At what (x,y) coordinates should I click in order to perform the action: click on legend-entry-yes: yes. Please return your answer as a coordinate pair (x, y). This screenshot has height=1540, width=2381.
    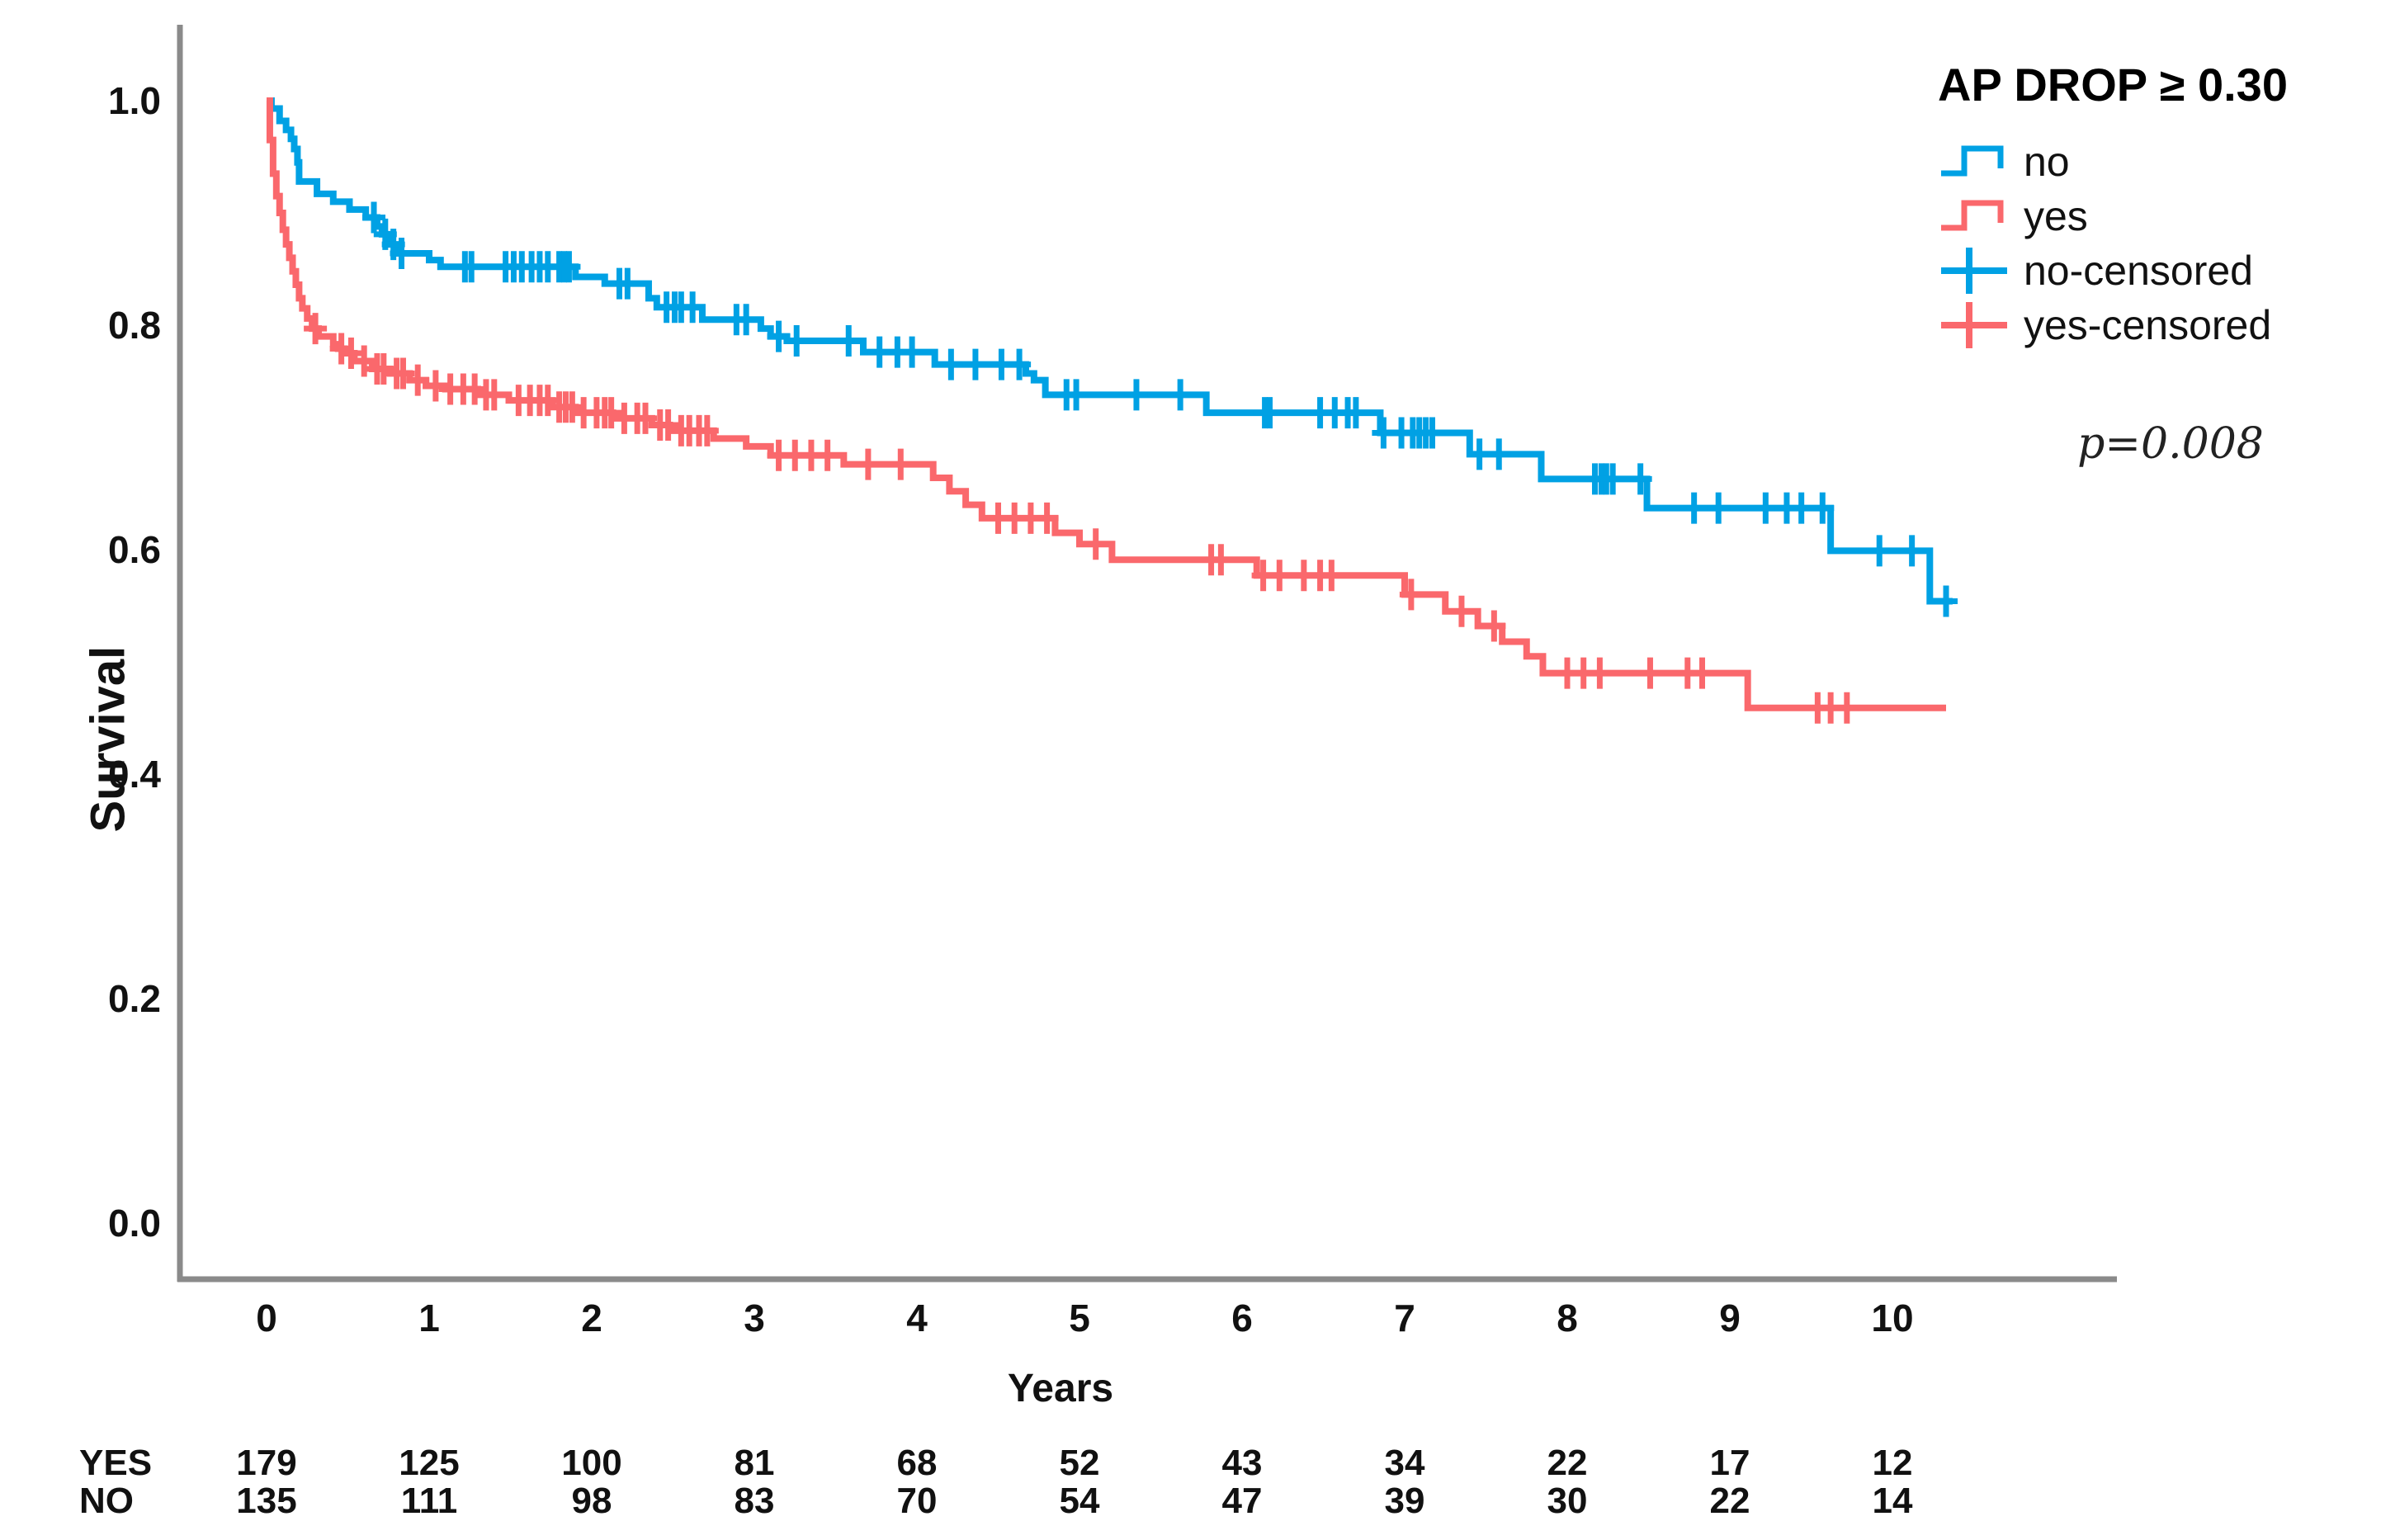
    Looking at the image, I should click on (2156, 216).